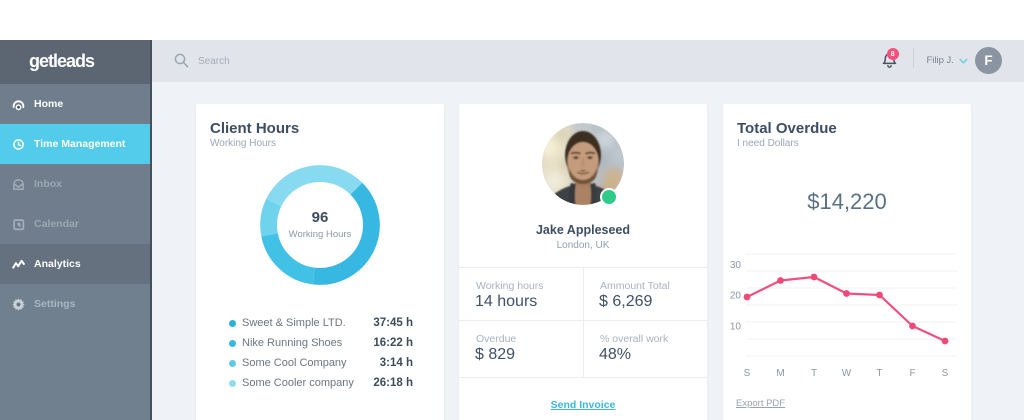 Image resolution: width=1024 pixels, height=420 pixels. I want to click on svg-text: 30, so click(736, 265).